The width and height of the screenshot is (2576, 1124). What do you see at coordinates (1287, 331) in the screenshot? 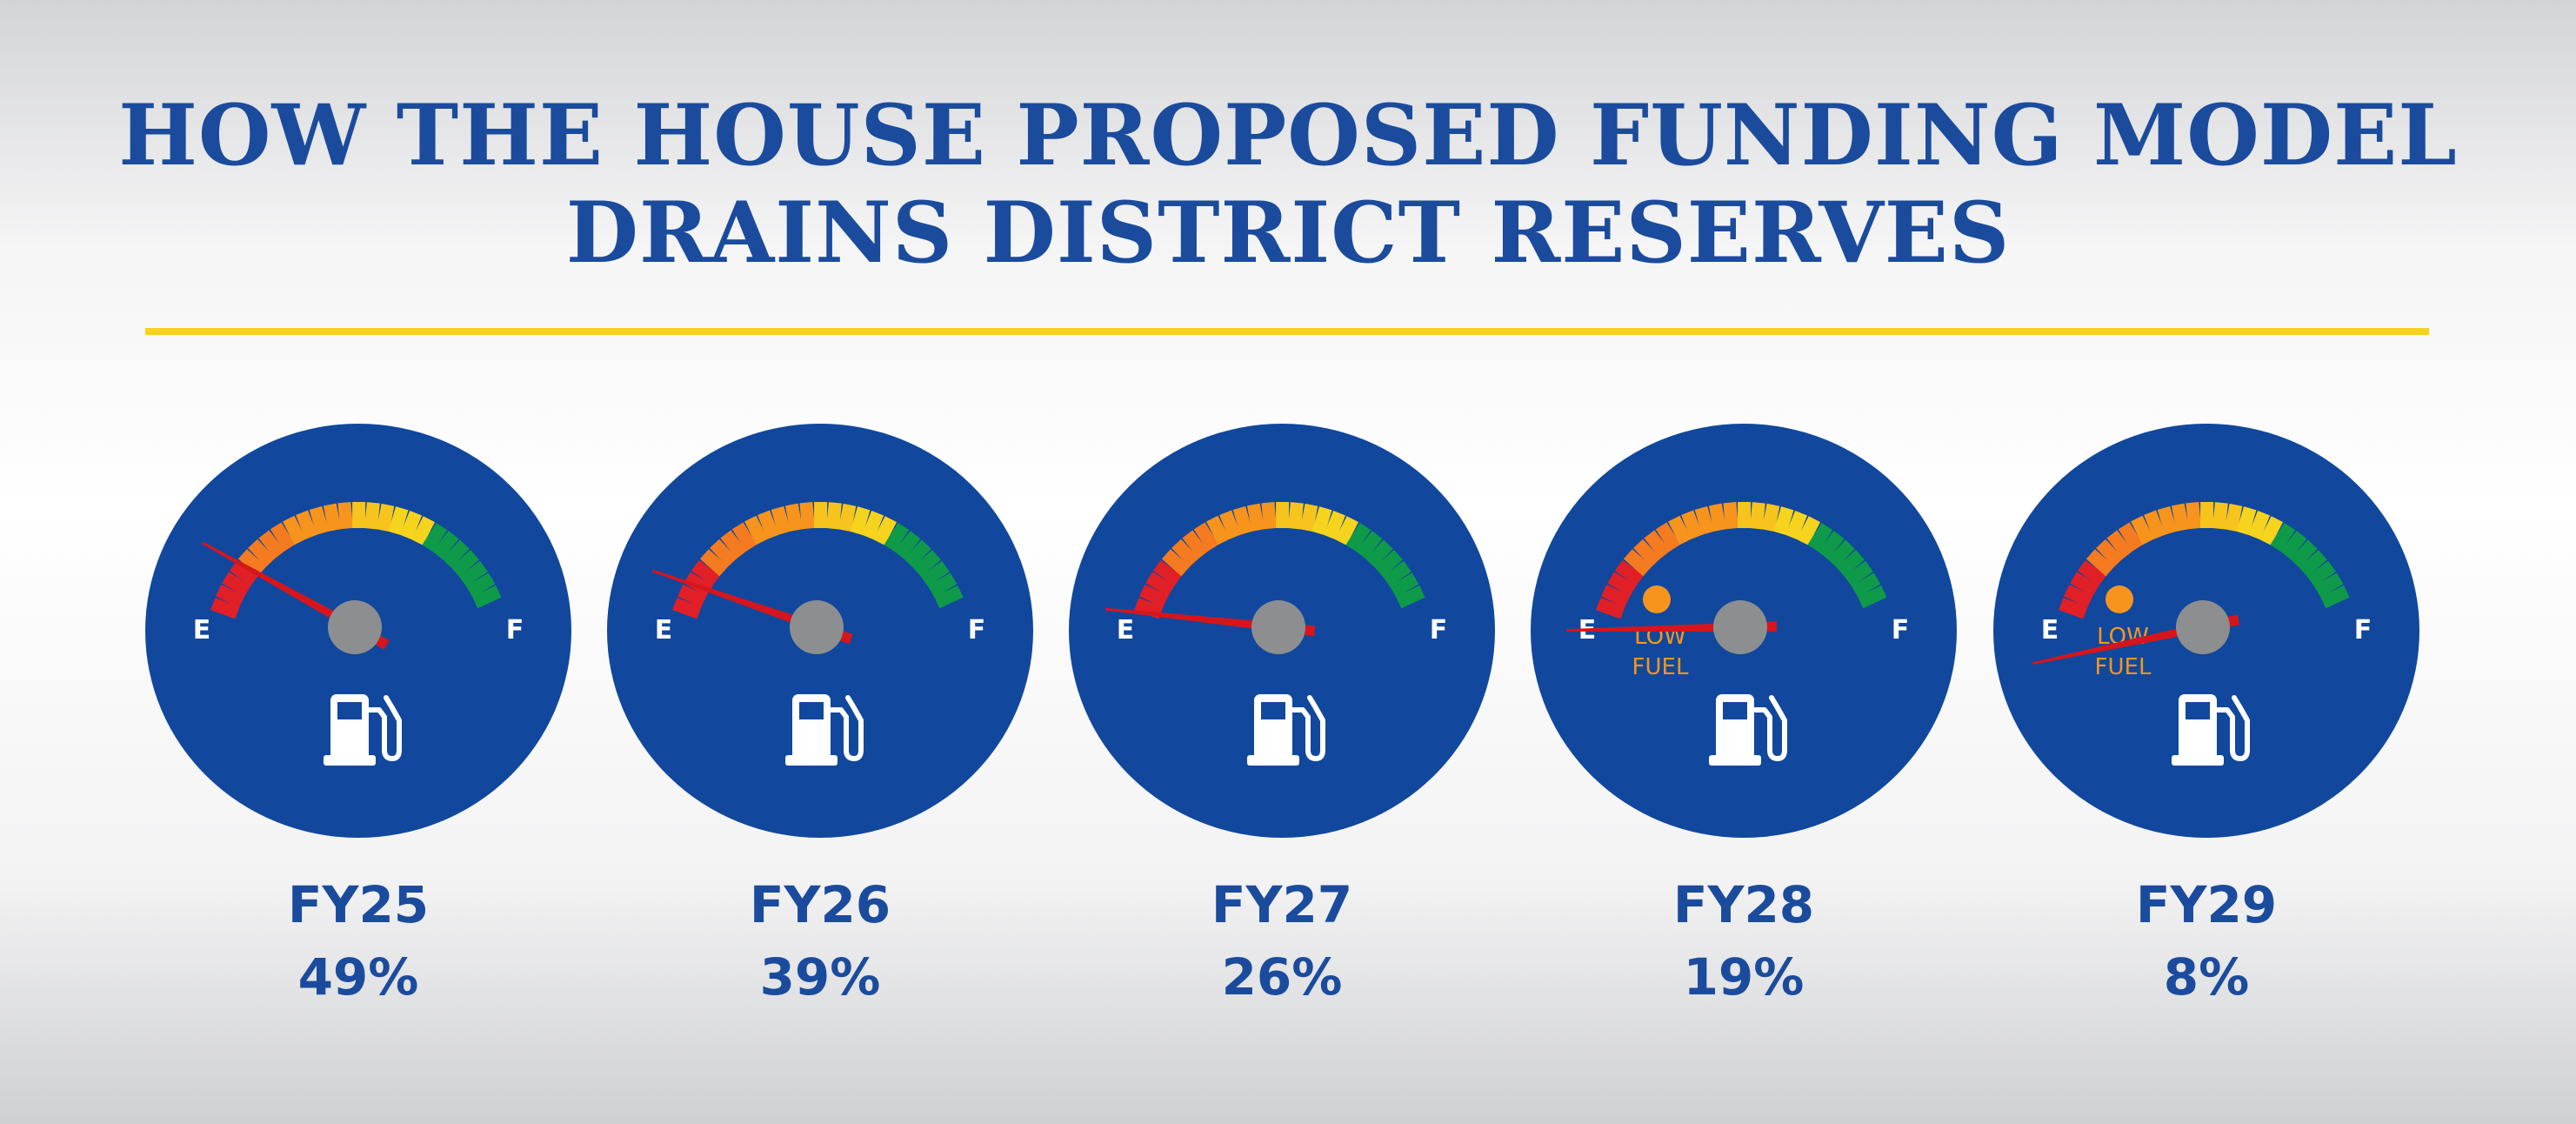
I see `title-divider` at bounding box center [1287, 331].